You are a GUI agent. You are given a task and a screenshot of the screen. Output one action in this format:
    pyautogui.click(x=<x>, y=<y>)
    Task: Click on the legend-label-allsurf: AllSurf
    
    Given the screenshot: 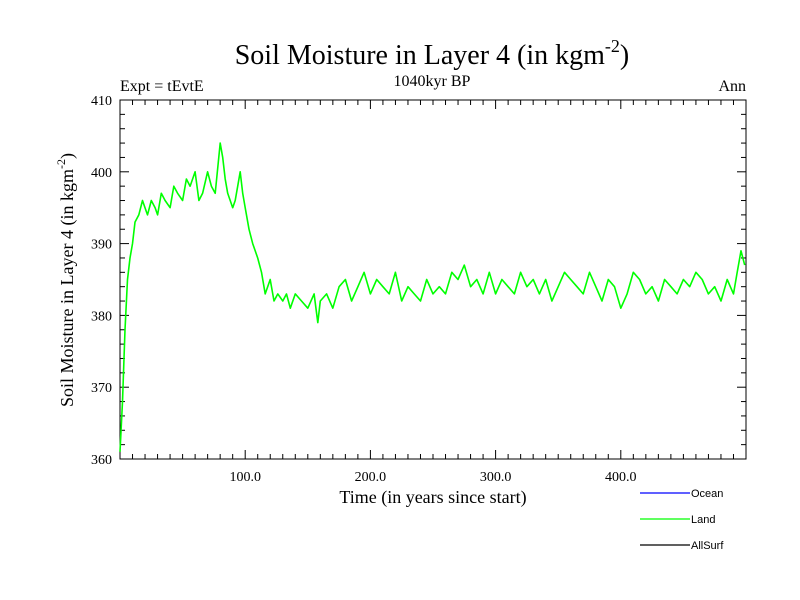 What is the action you would take?
    pyautogui.click(x=707, y=546)
    